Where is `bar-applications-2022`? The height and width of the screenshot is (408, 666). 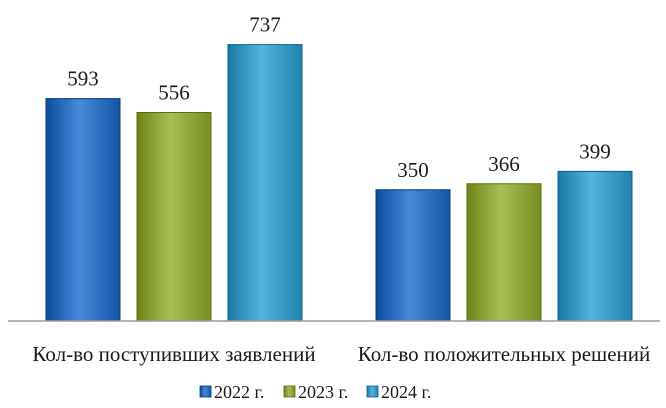
bar-applications-2022 is located at coordinates (83, 210).